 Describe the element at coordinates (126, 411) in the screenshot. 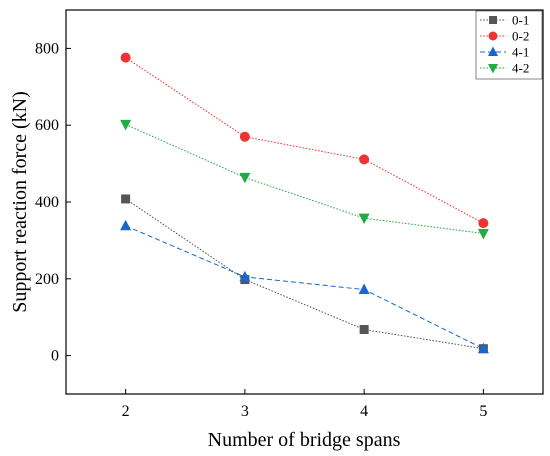

I see `x-tick-label: 2` at that location.